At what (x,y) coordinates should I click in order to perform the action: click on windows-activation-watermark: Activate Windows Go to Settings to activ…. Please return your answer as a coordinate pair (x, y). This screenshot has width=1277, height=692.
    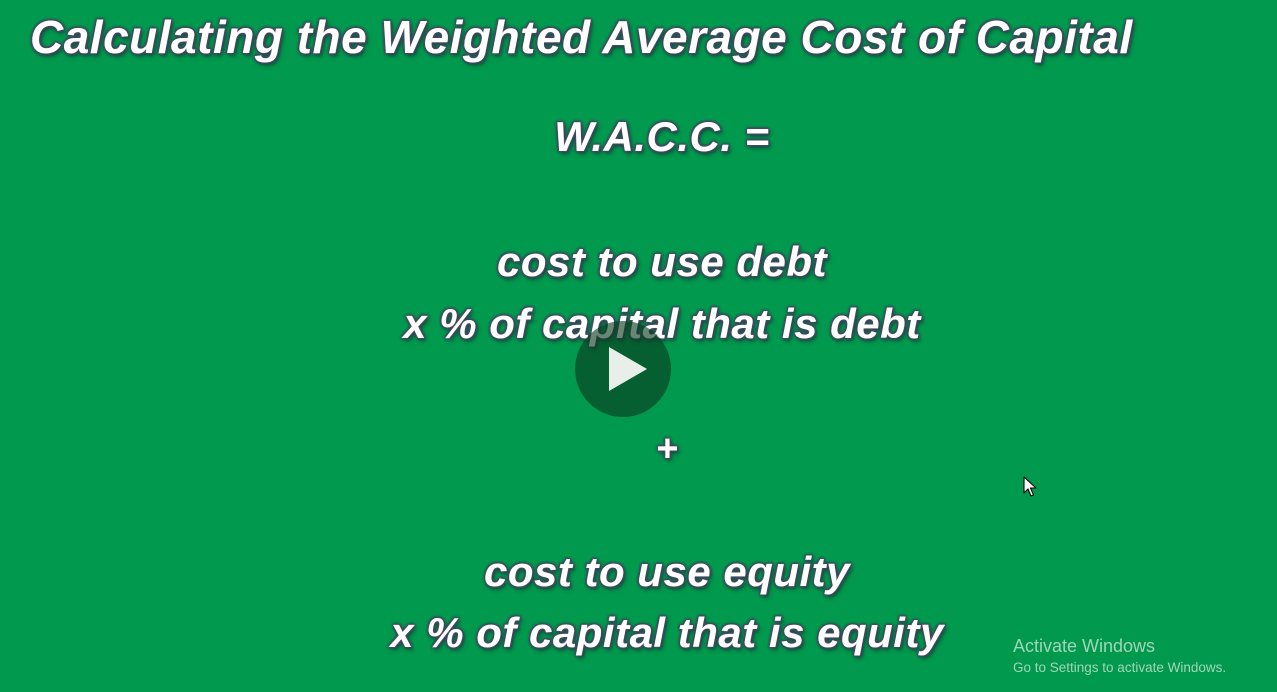
    Looking at the image, I should click on (1119, 655).